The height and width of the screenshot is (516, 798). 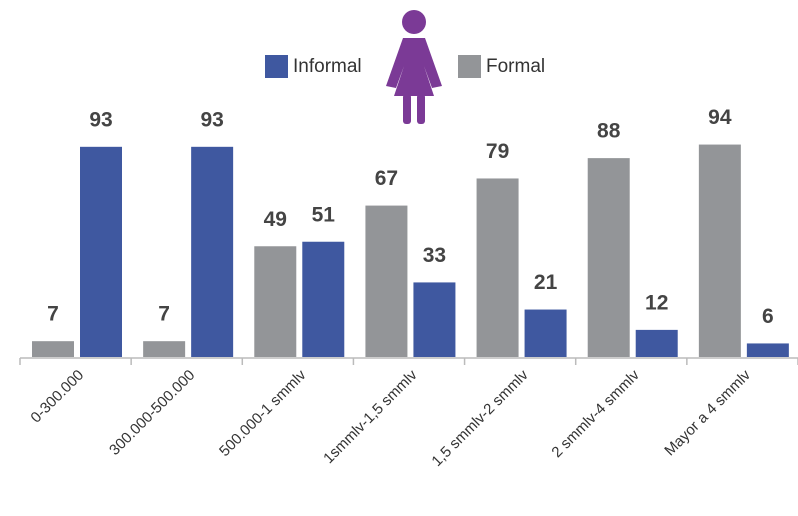 I want to click on woman-icon, so click(x=414, y=67).